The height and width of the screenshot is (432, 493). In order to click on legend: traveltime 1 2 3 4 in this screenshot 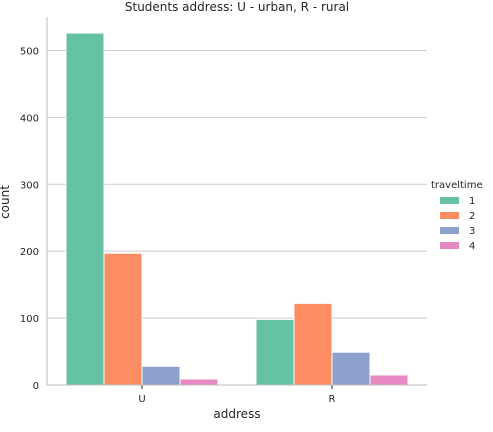, I will do `click(457, 216)`.